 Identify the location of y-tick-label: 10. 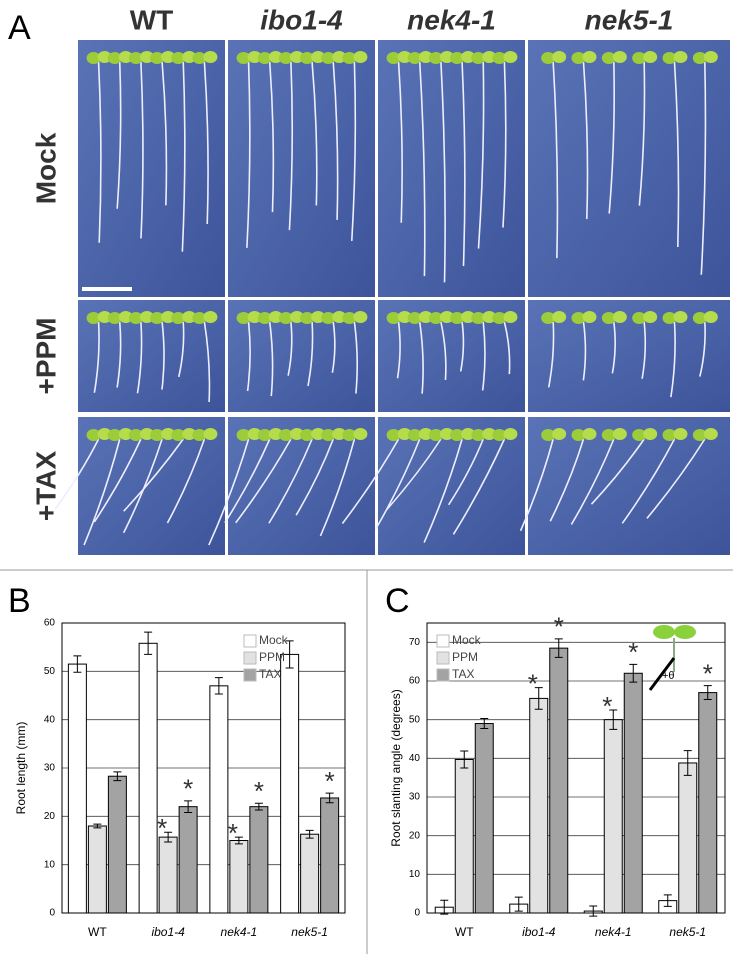
(50, 864).